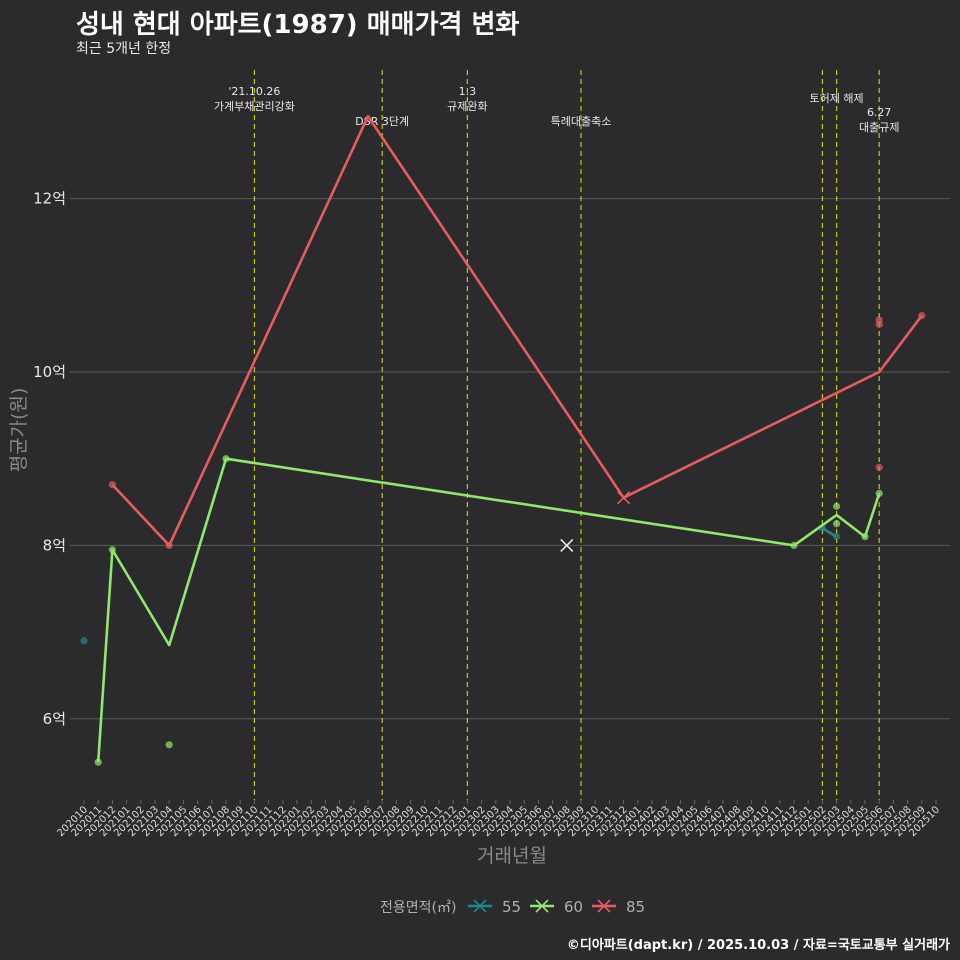 This screenshot has width=960, height=960. Describe the element at coordinates (512, 856) in the screenshot. I see `x-axis-title: 거래년월` at that location.